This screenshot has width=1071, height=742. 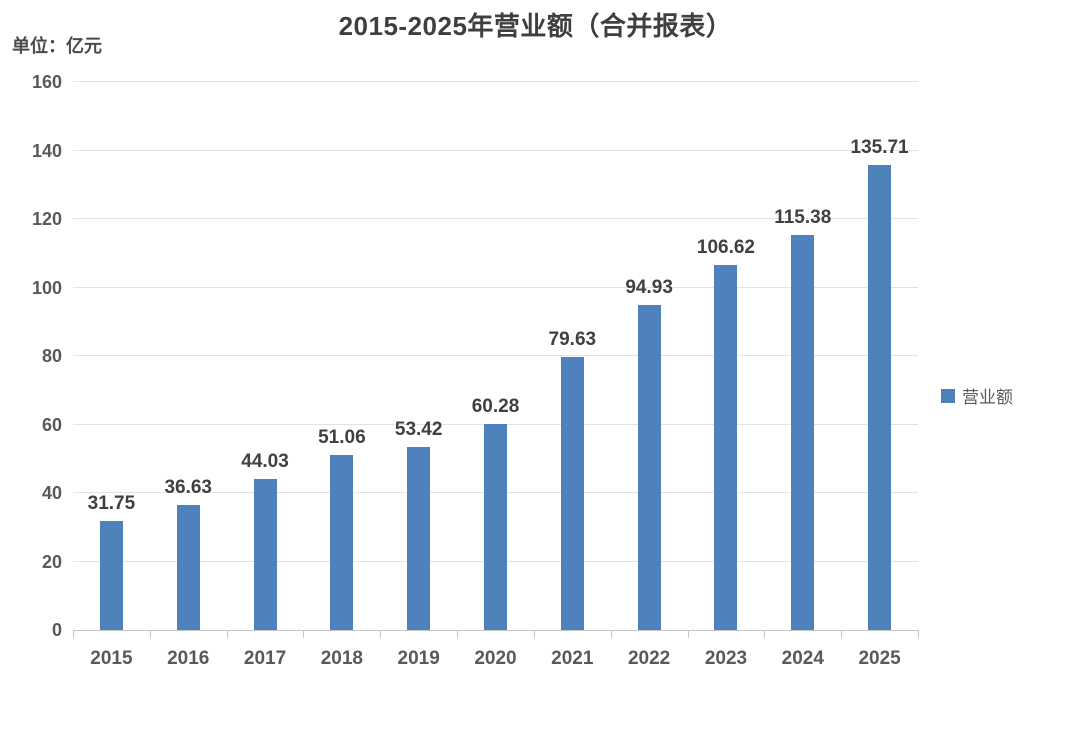 I want to click on bar-value-label: 53.42, so click(x=418, y=430).